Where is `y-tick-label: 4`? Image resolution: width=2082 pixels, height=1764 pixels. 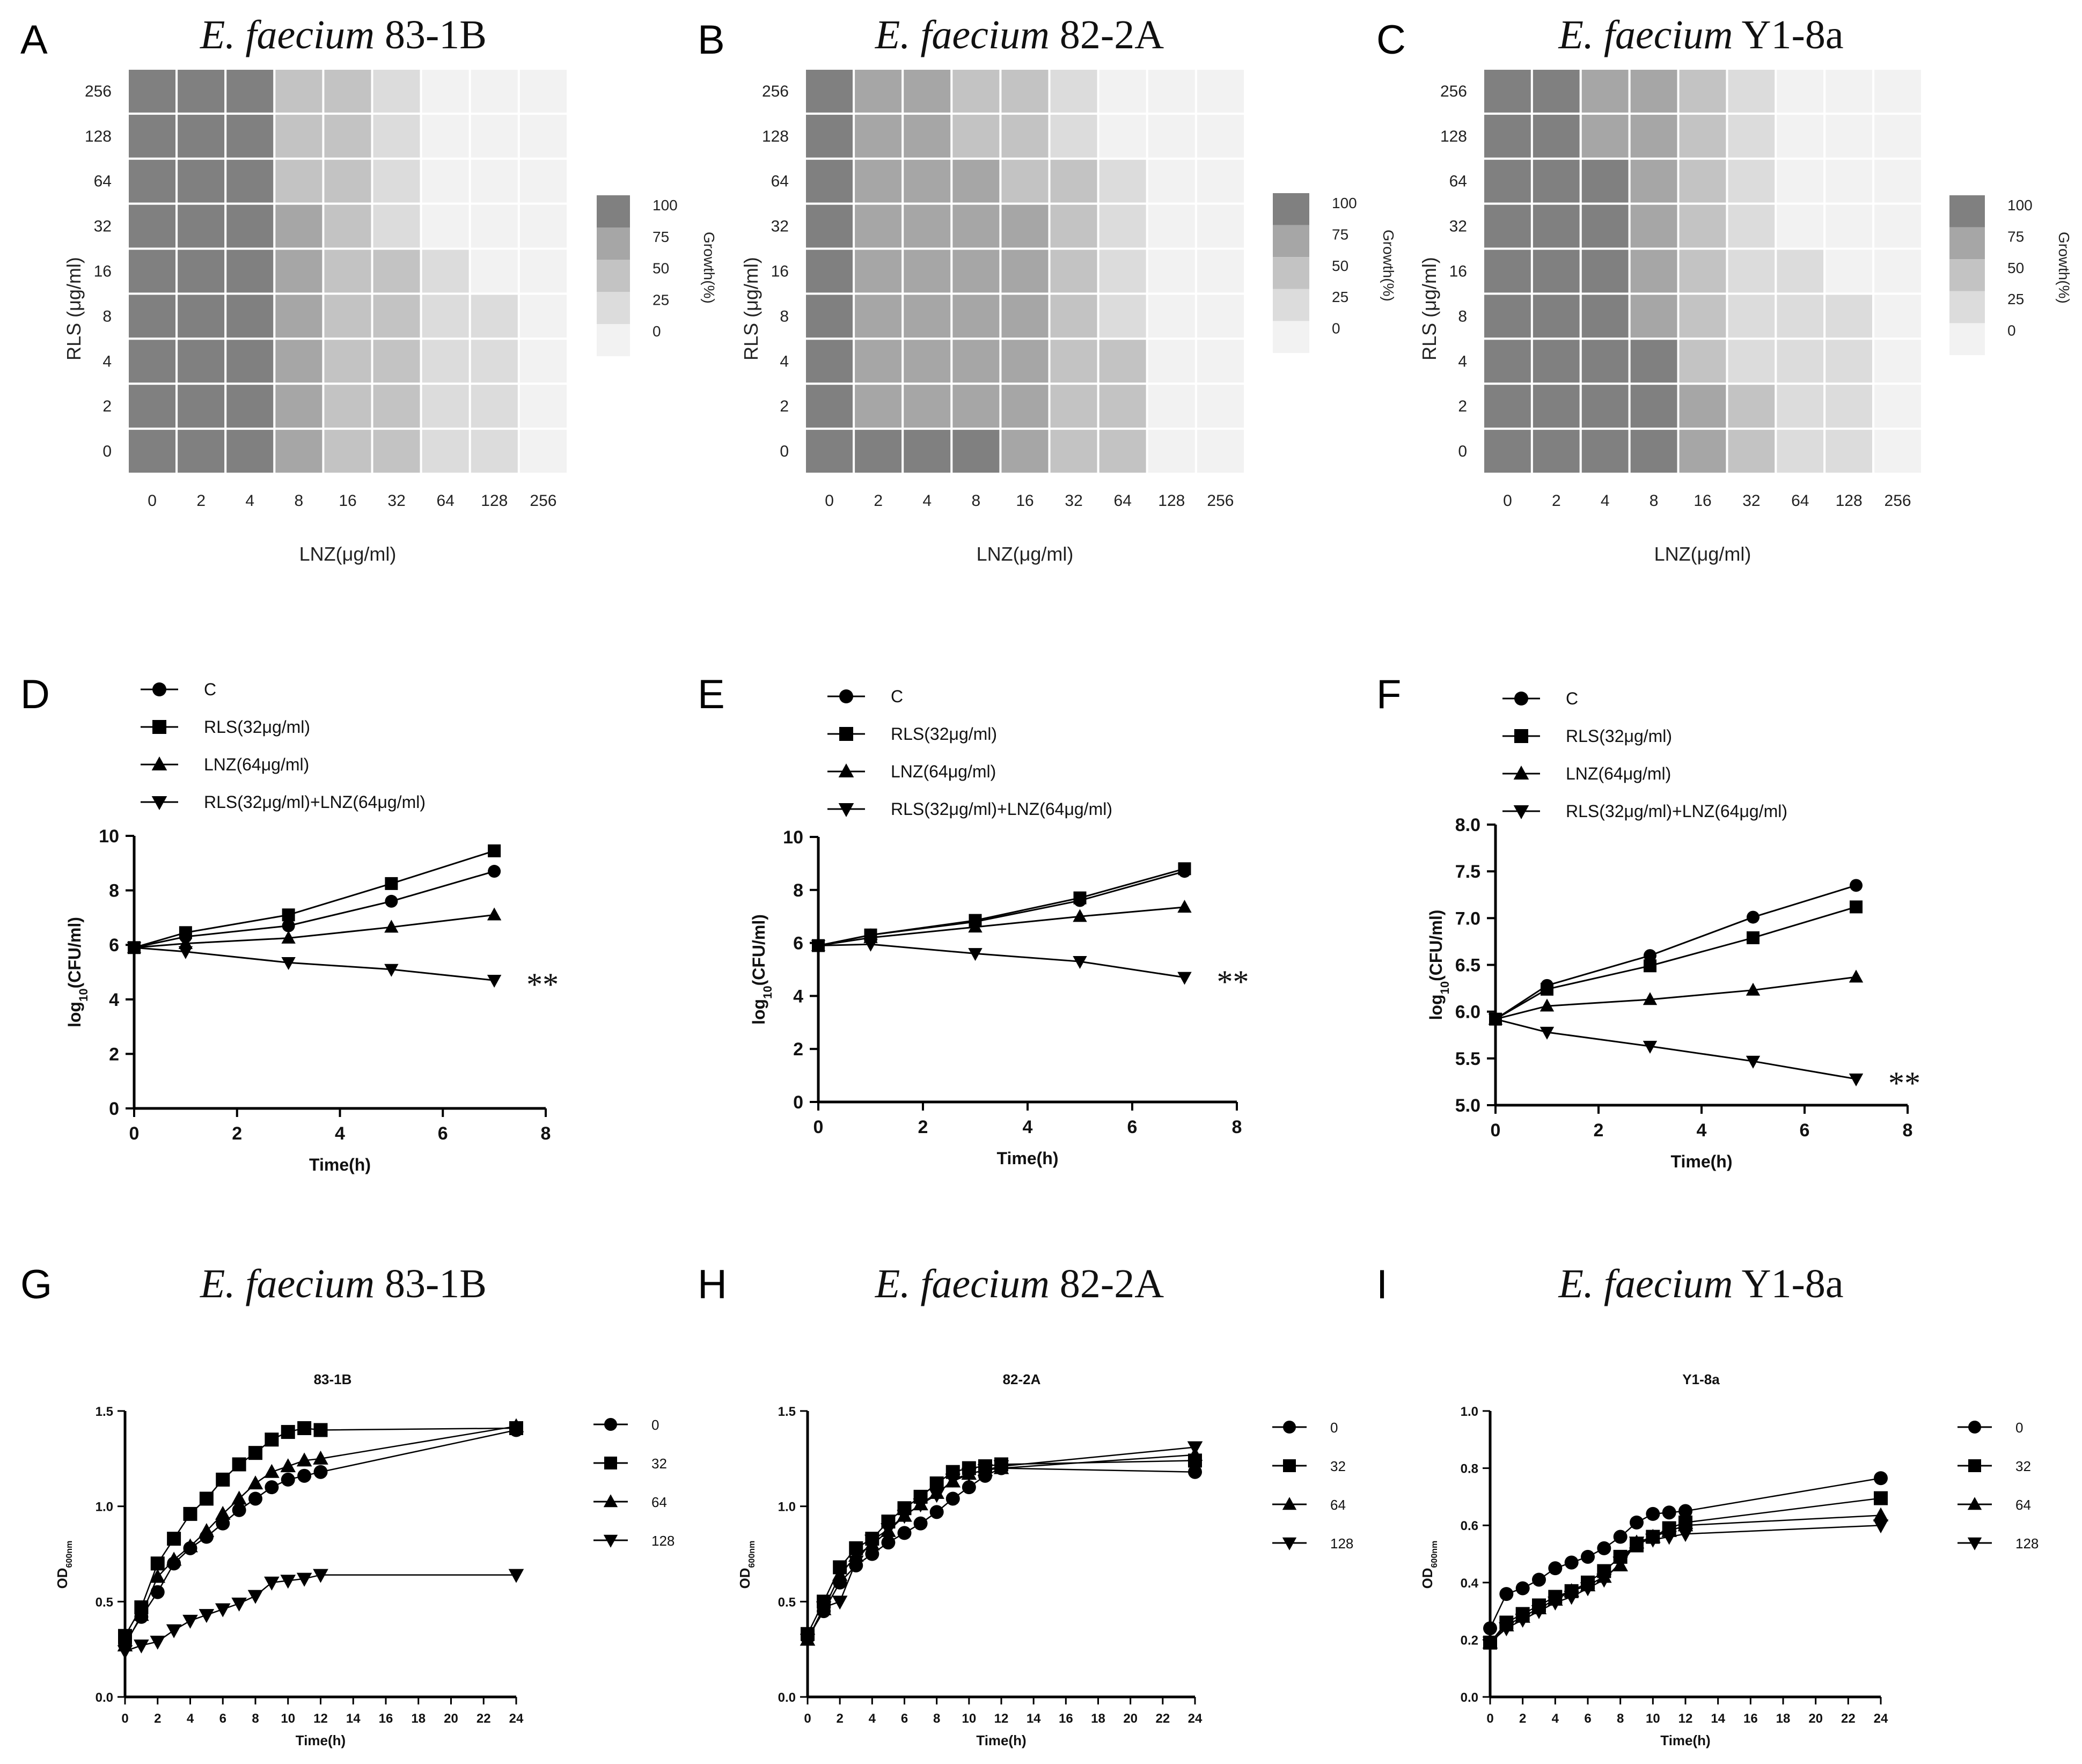 y-tick-label: 4 is located at coordinates (1462, 361).